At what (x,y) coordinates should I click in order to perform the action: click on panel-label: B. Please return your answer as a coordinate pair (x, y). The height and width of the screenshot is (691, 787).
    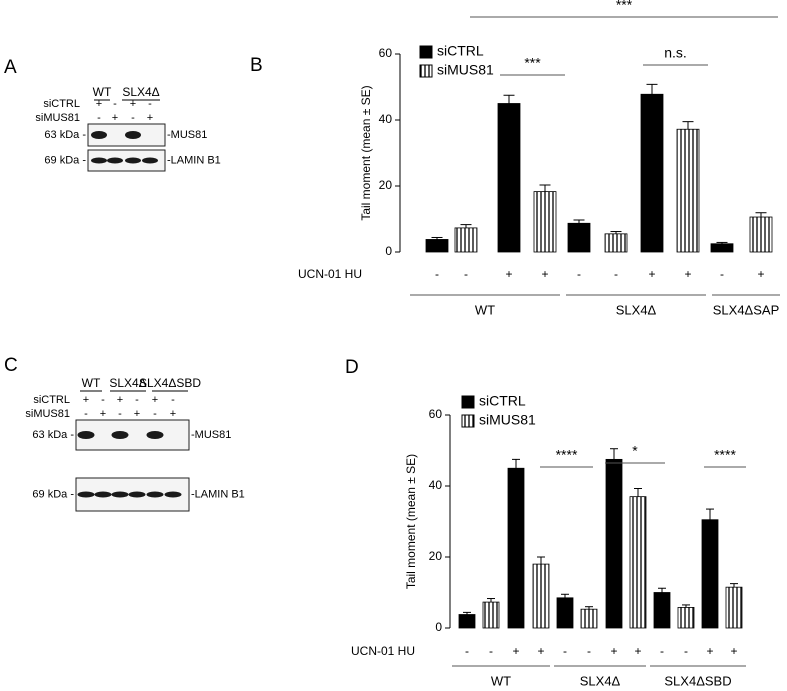
    Looking at the image, I should click on (256, 65).